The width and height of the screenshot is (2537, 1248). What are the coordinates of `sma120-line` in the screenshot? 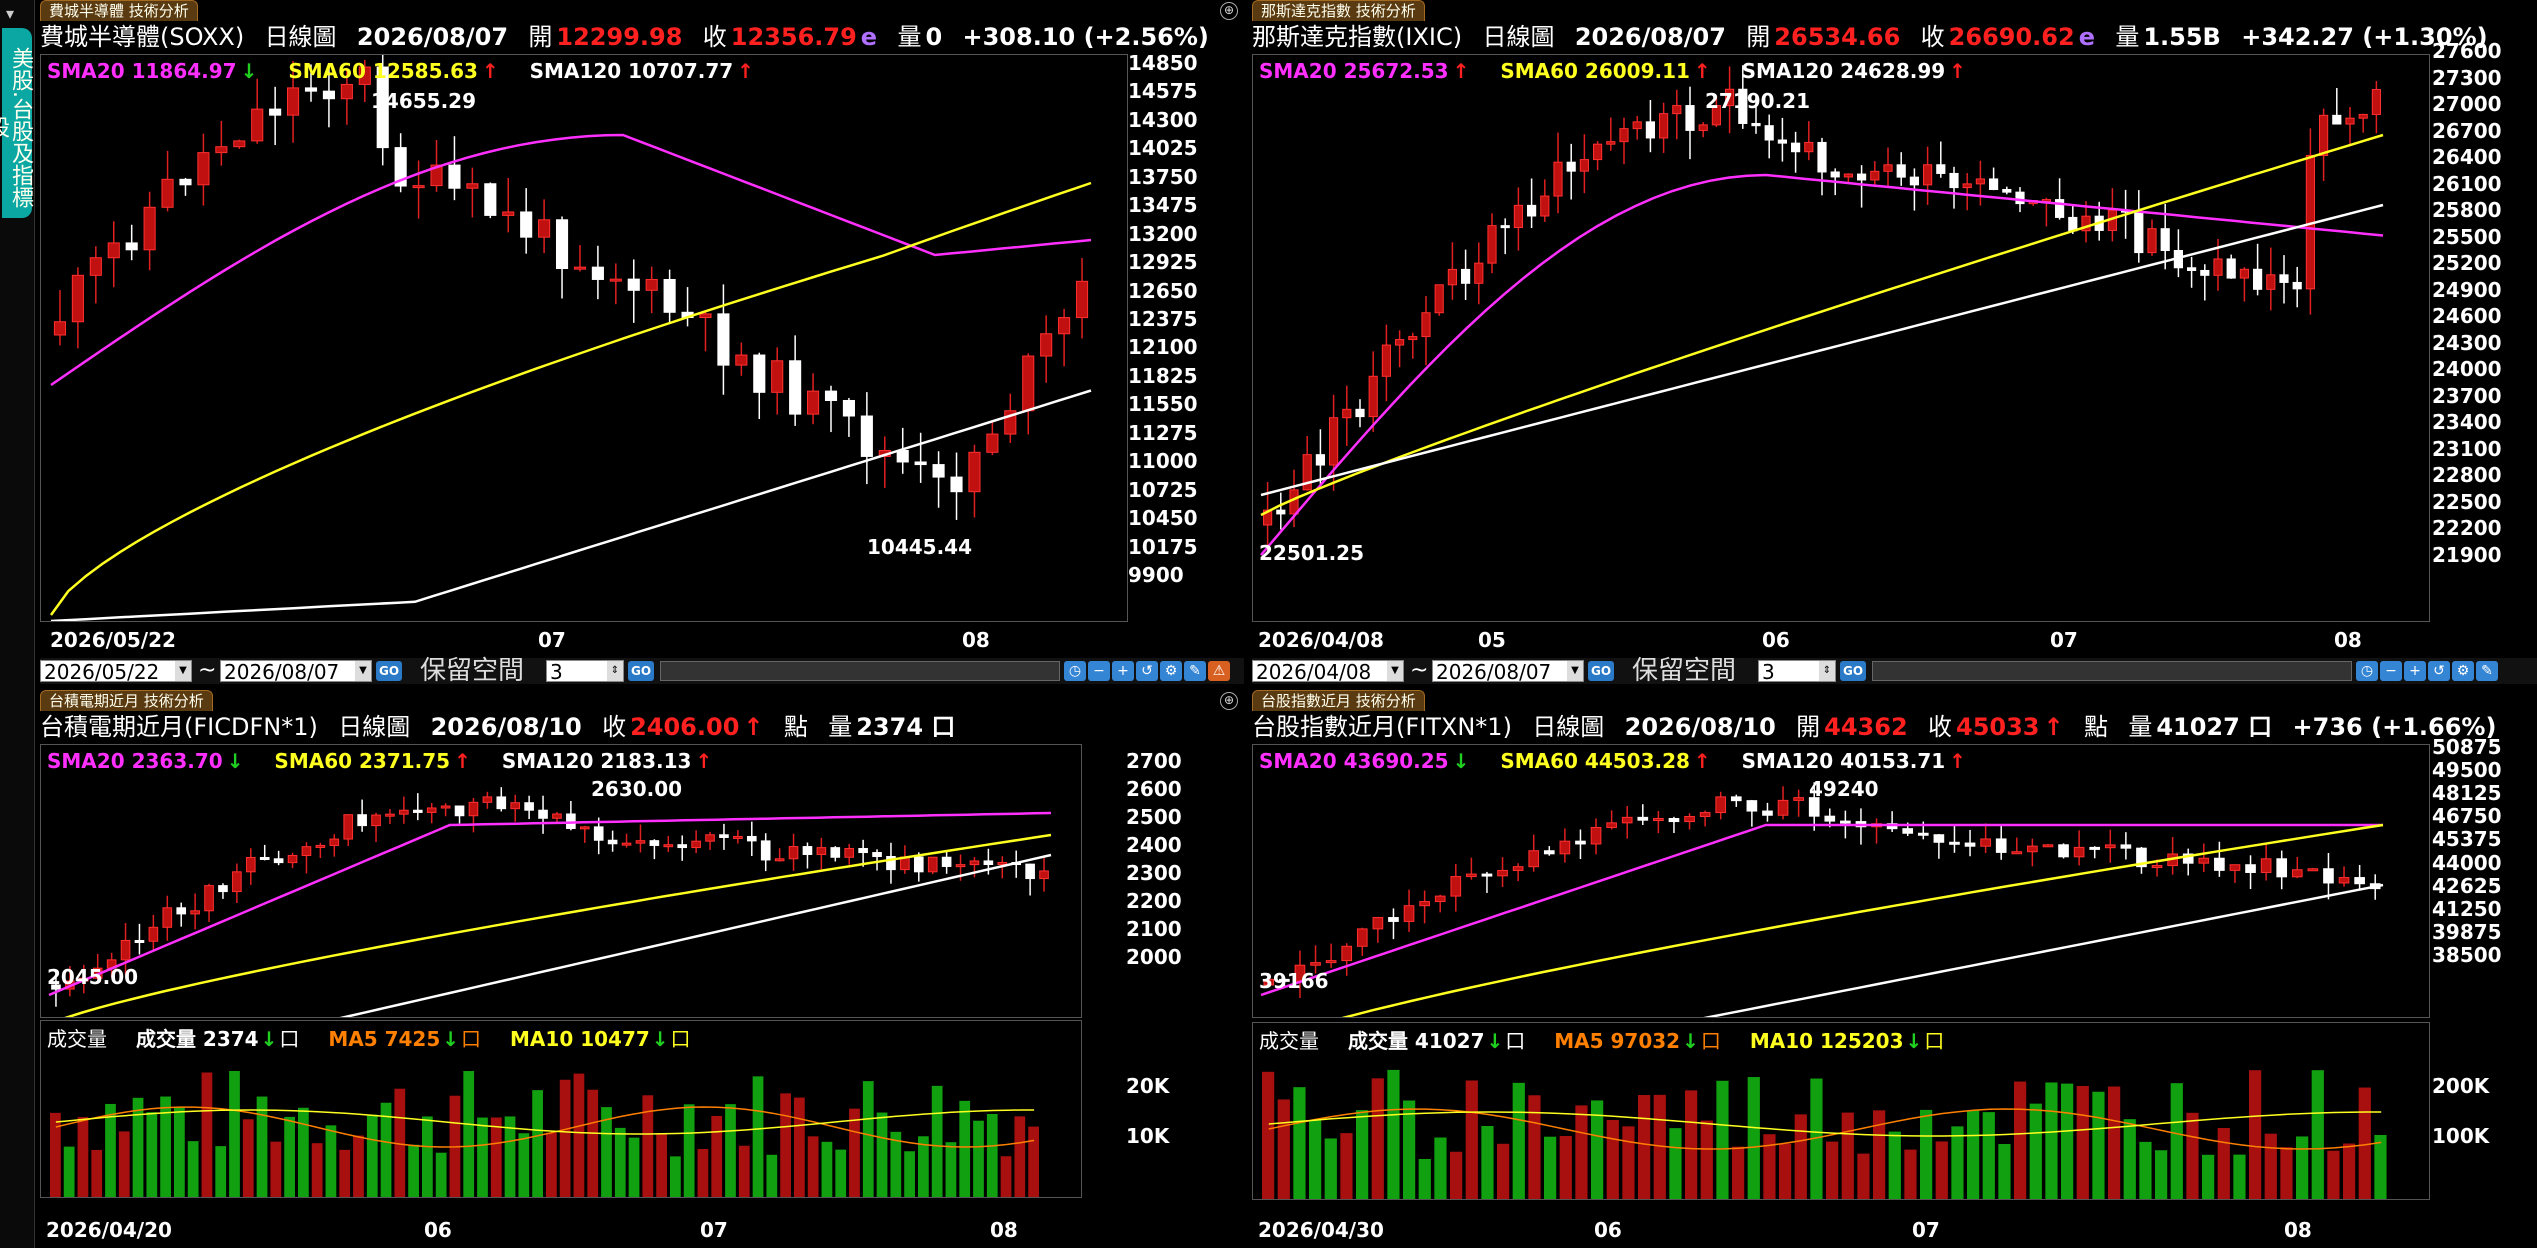 It's located at (695, 935).